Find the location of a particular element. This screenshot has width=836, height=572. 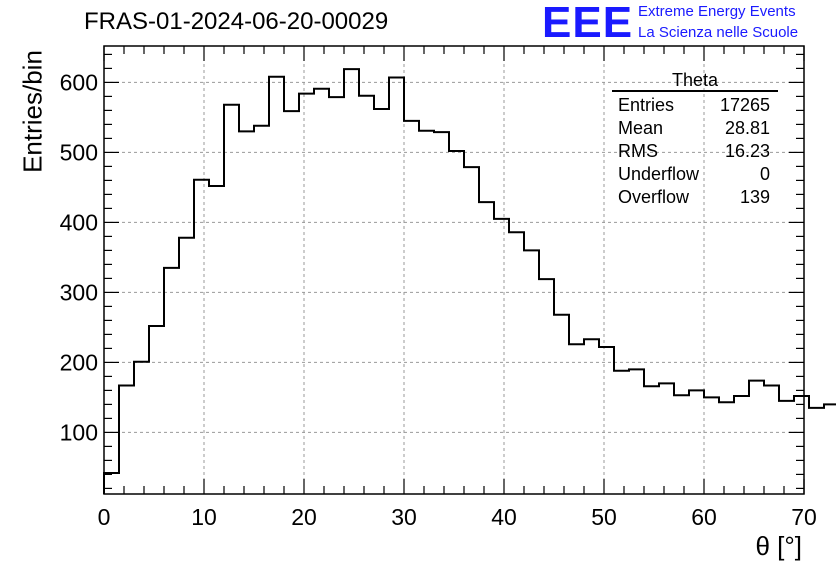

stats-value: 139 is located at coordinates (754, 197).